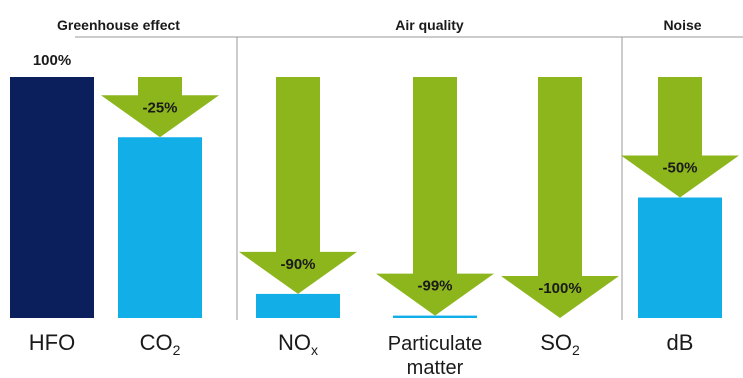 The height and width of the screenshot is (378, 743). Describe the element at coordinates (434, 286) in the screenshot. I see `data-label: -99%` at that location.